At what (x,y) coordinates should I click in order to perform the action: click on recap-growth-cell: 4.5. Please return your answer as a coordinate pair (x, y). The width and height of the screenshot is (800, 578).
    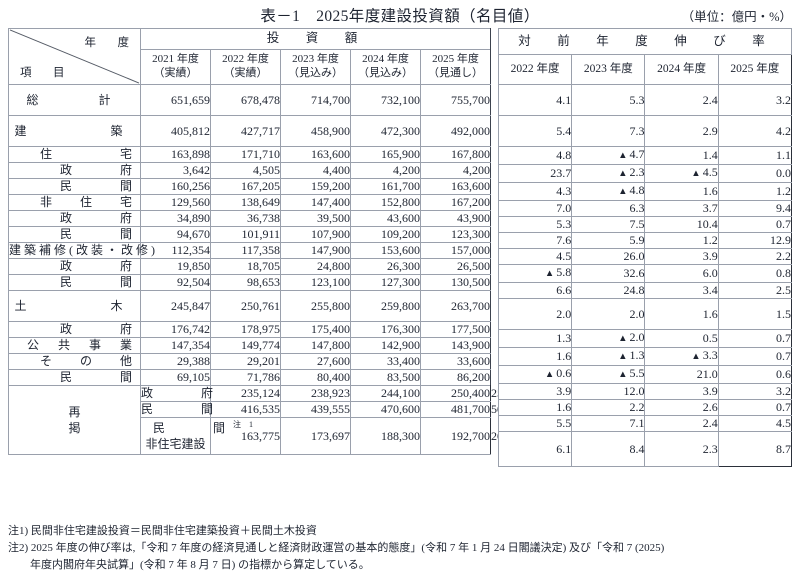
    Looking at the image, I should click on (755, 423).